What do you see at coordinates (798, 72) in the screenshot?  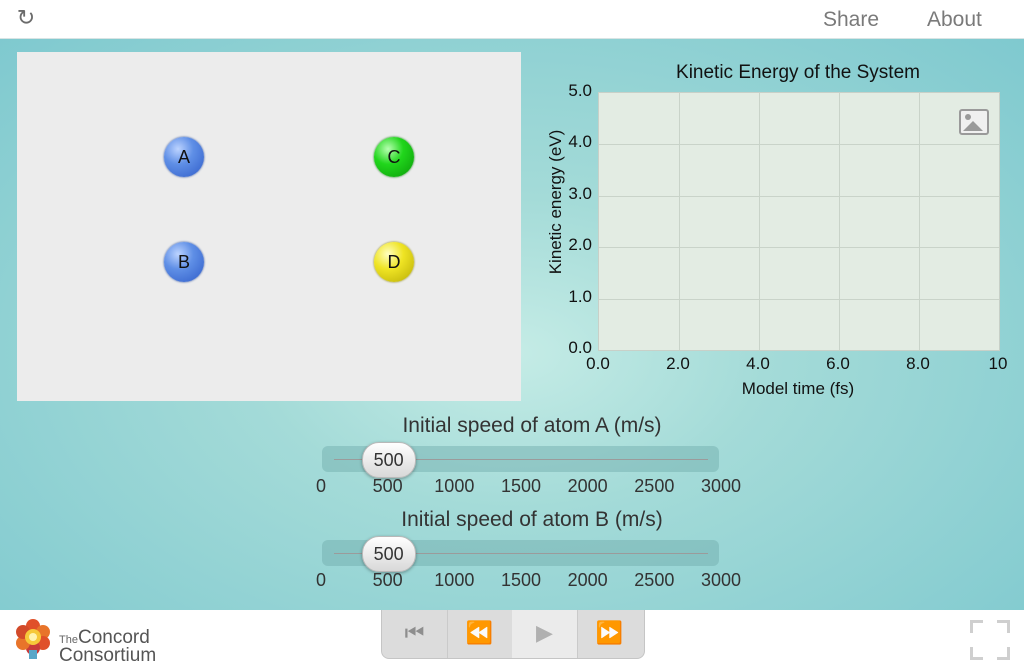 I see `graph-title: Kinetic Energy of the System` at bounding box center [798, 72].